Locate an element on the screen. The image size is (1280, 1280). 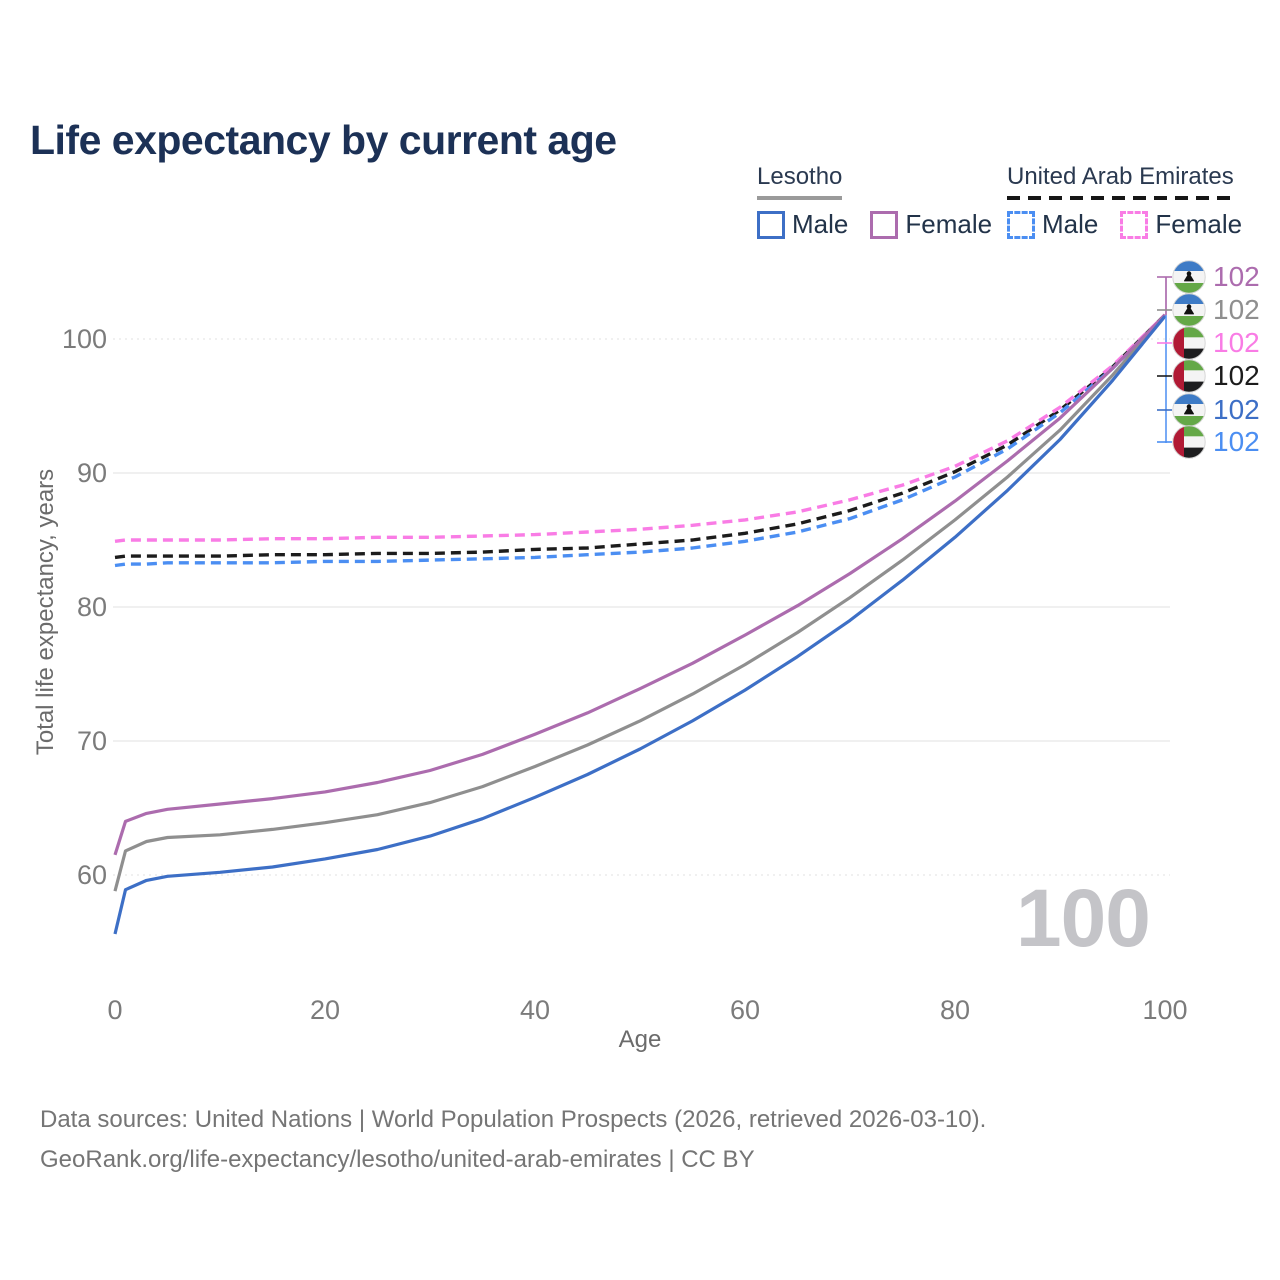
flag-wrap-lesotho-female is located at coordinates (1189, 279).